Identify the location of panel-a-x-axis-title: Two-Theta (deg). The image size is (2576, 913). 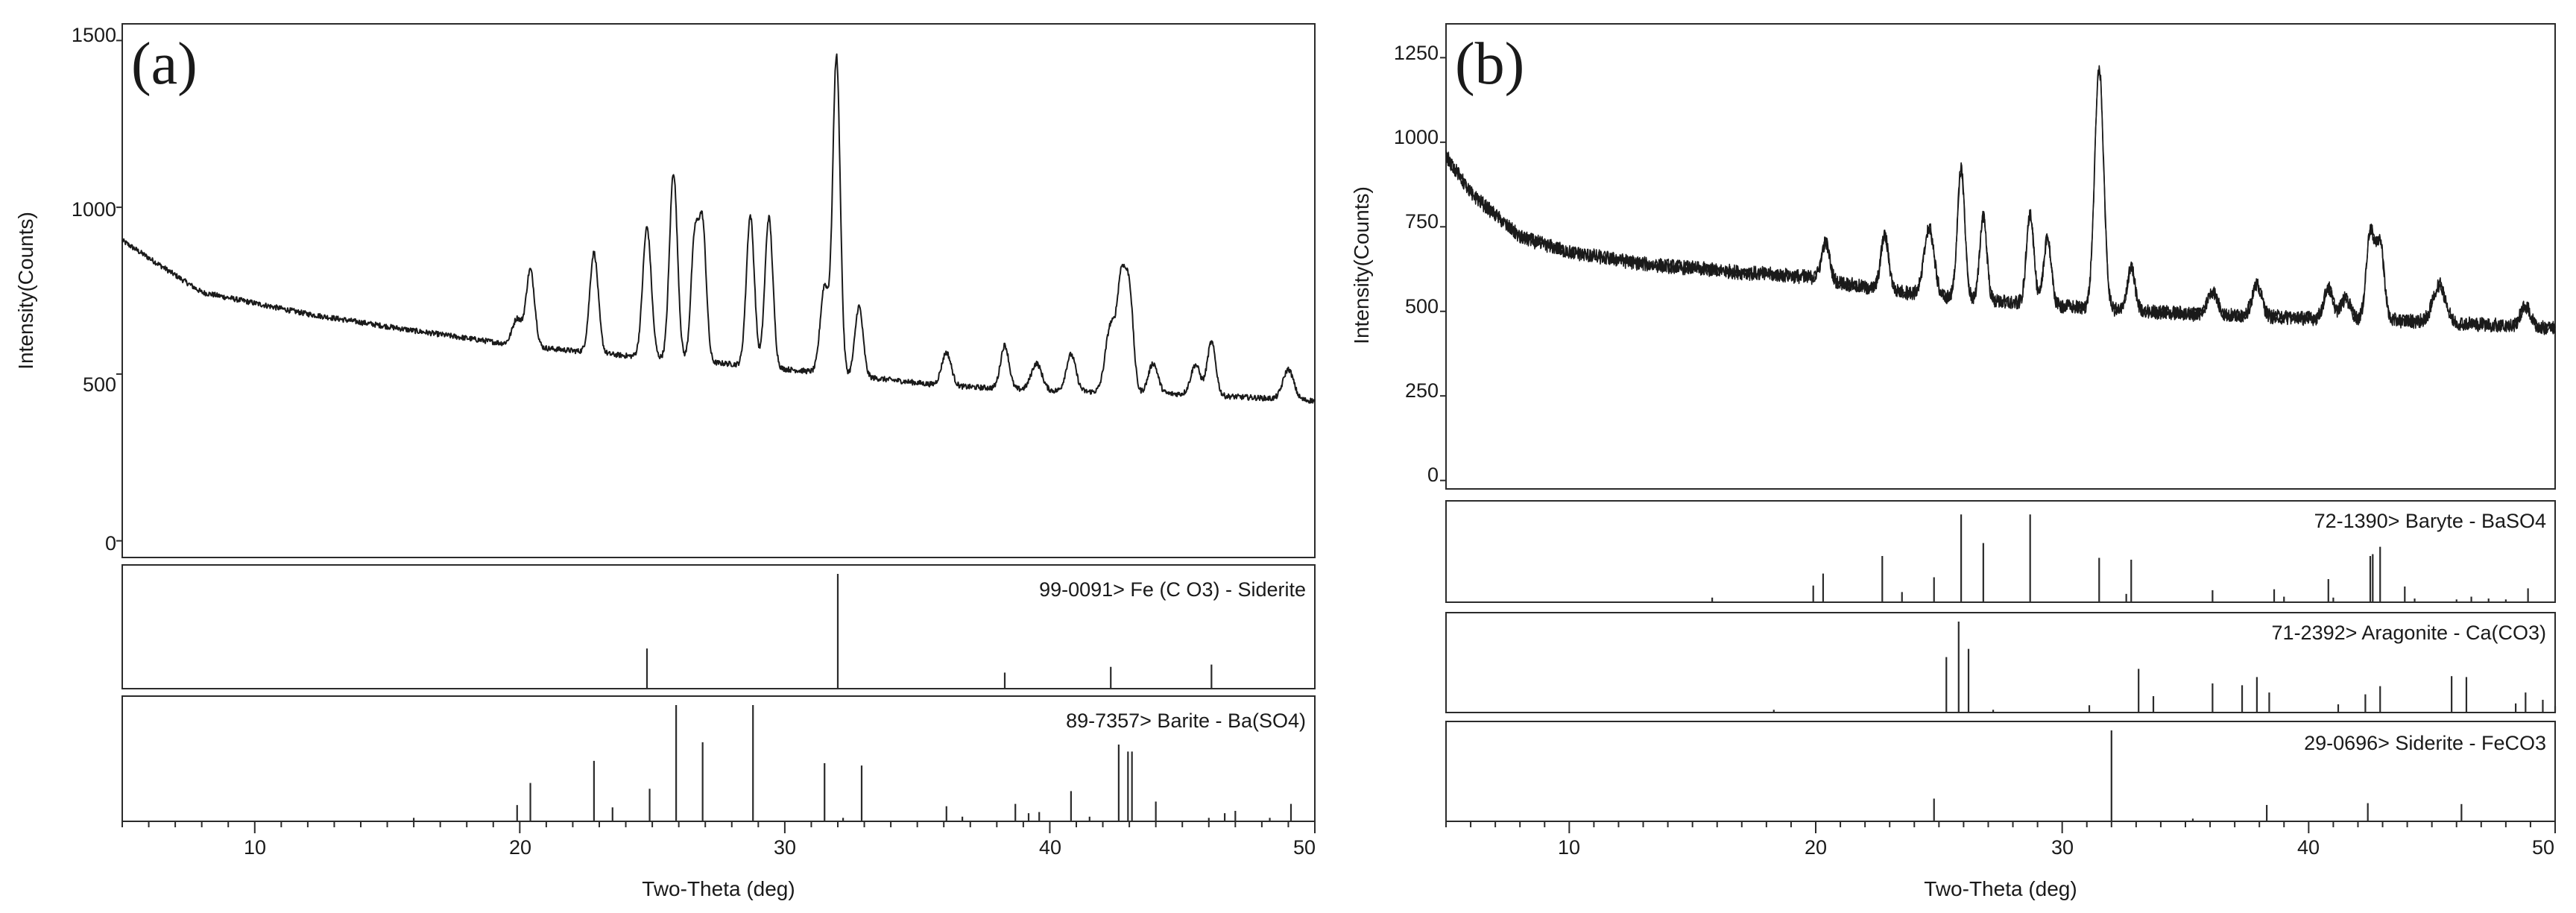
(718, 888).